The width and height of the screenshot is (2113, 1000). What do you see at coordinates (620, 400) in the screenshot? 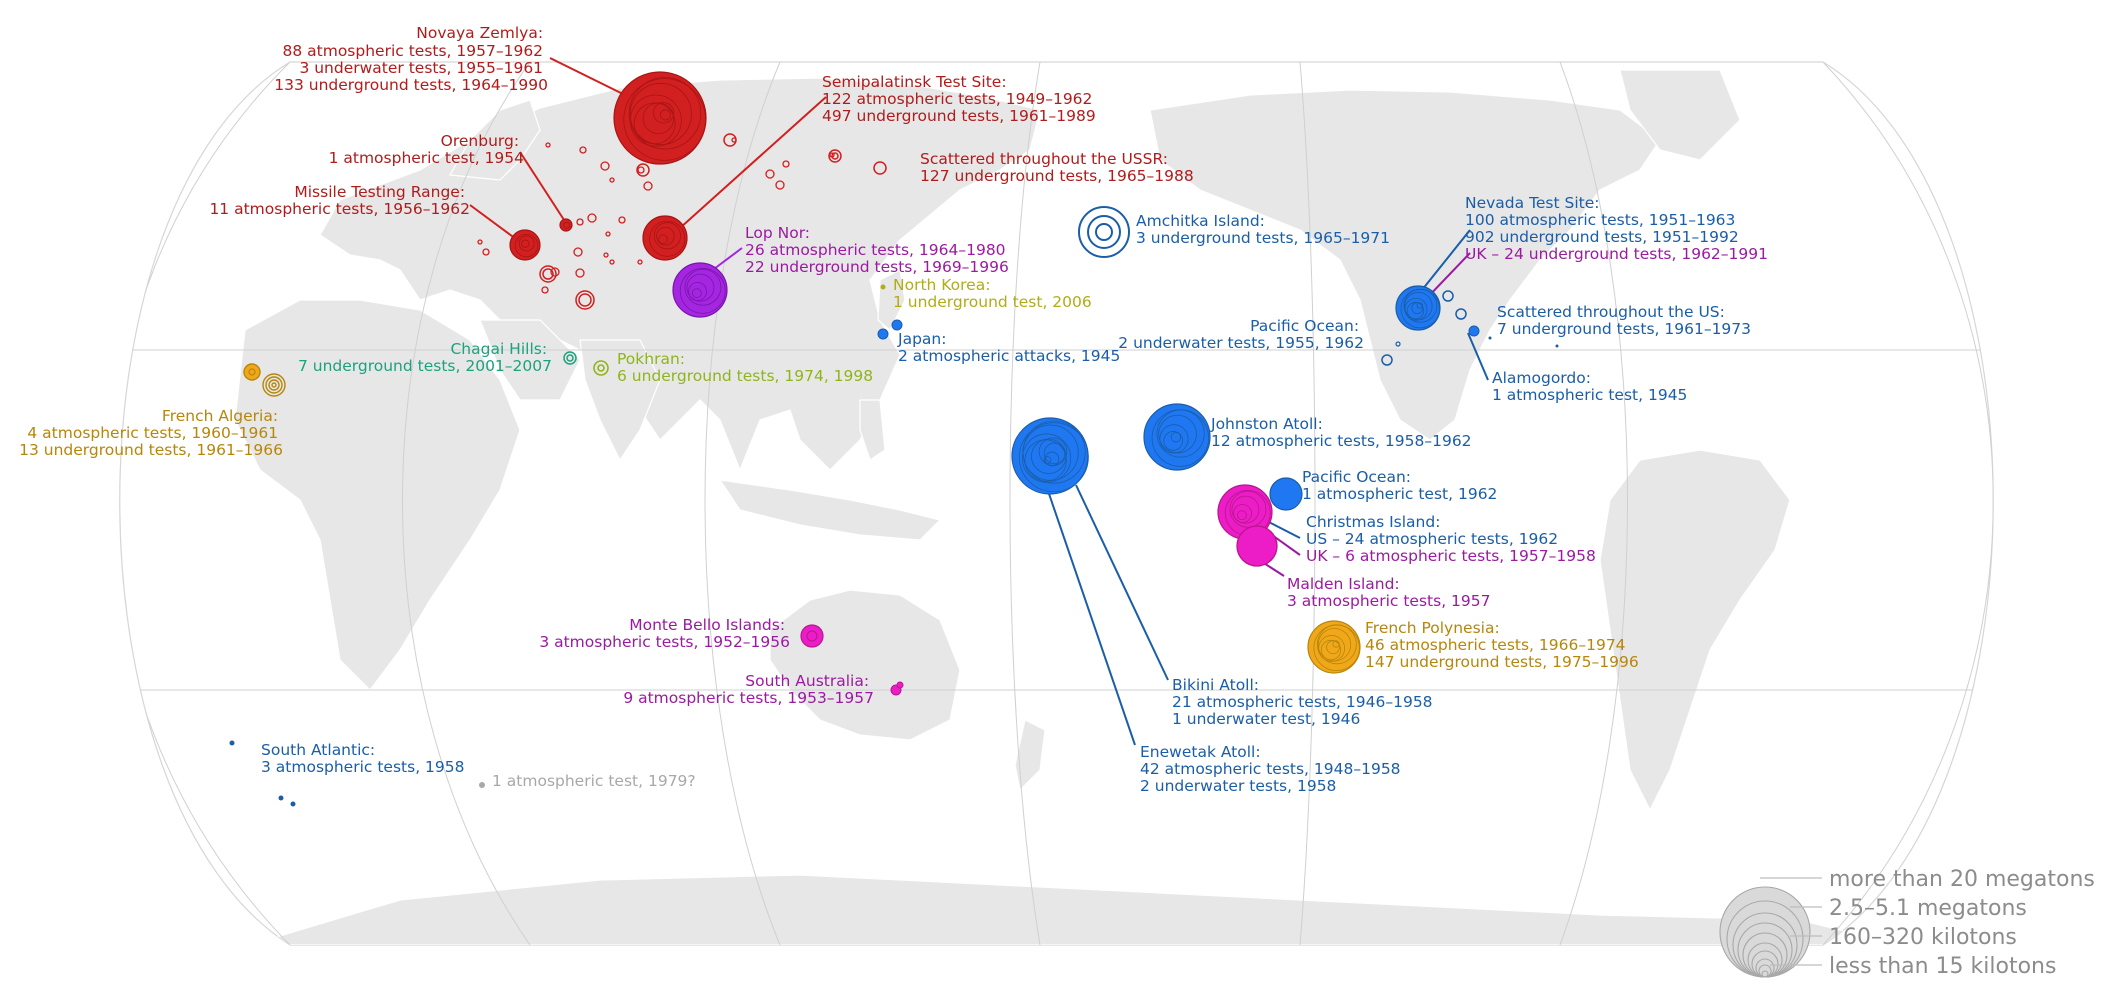
I see `land-india` at bounding box center [620, 400].